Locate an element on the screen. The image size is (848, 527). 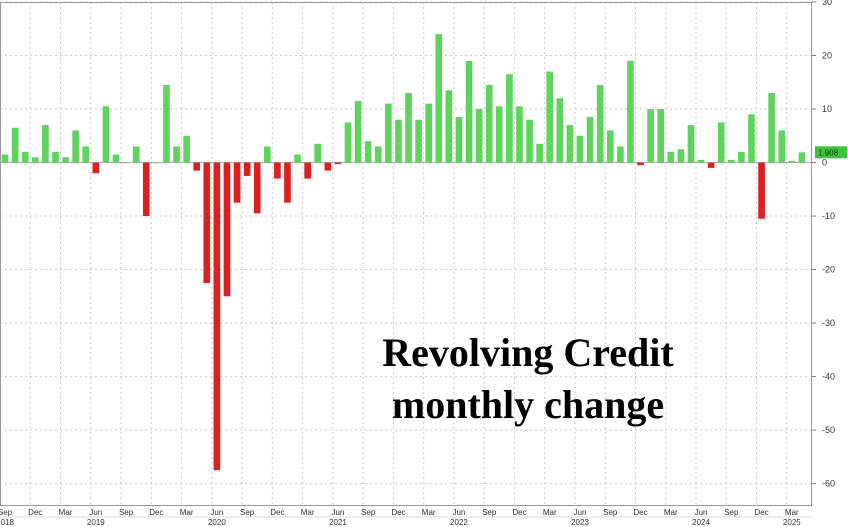
y-tick-label: -50 is located at coordinates (828, 430).